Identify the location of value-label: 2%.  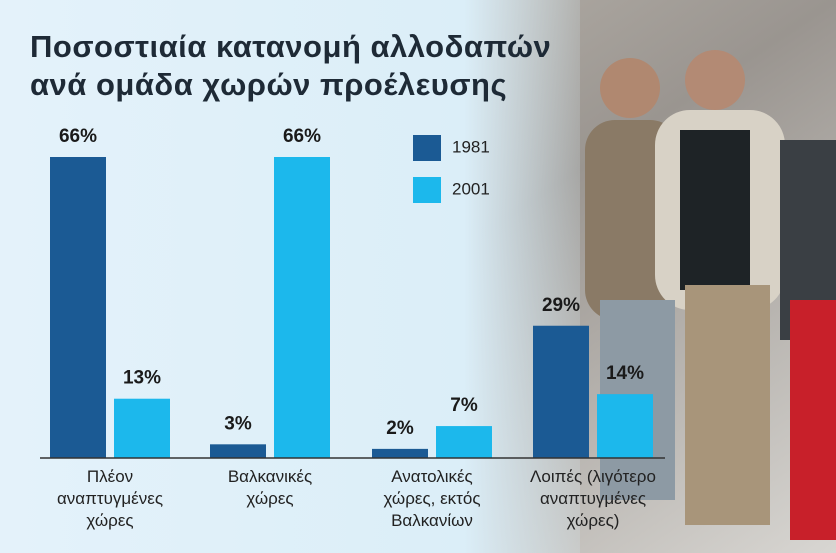
(400, 428).